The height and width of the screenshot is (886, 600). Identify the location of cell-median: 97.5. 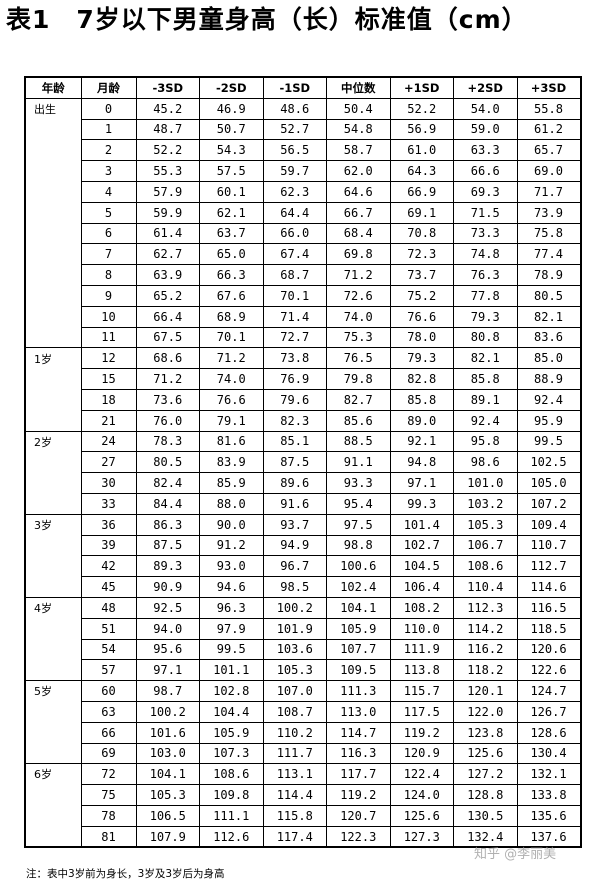
(358, 524).